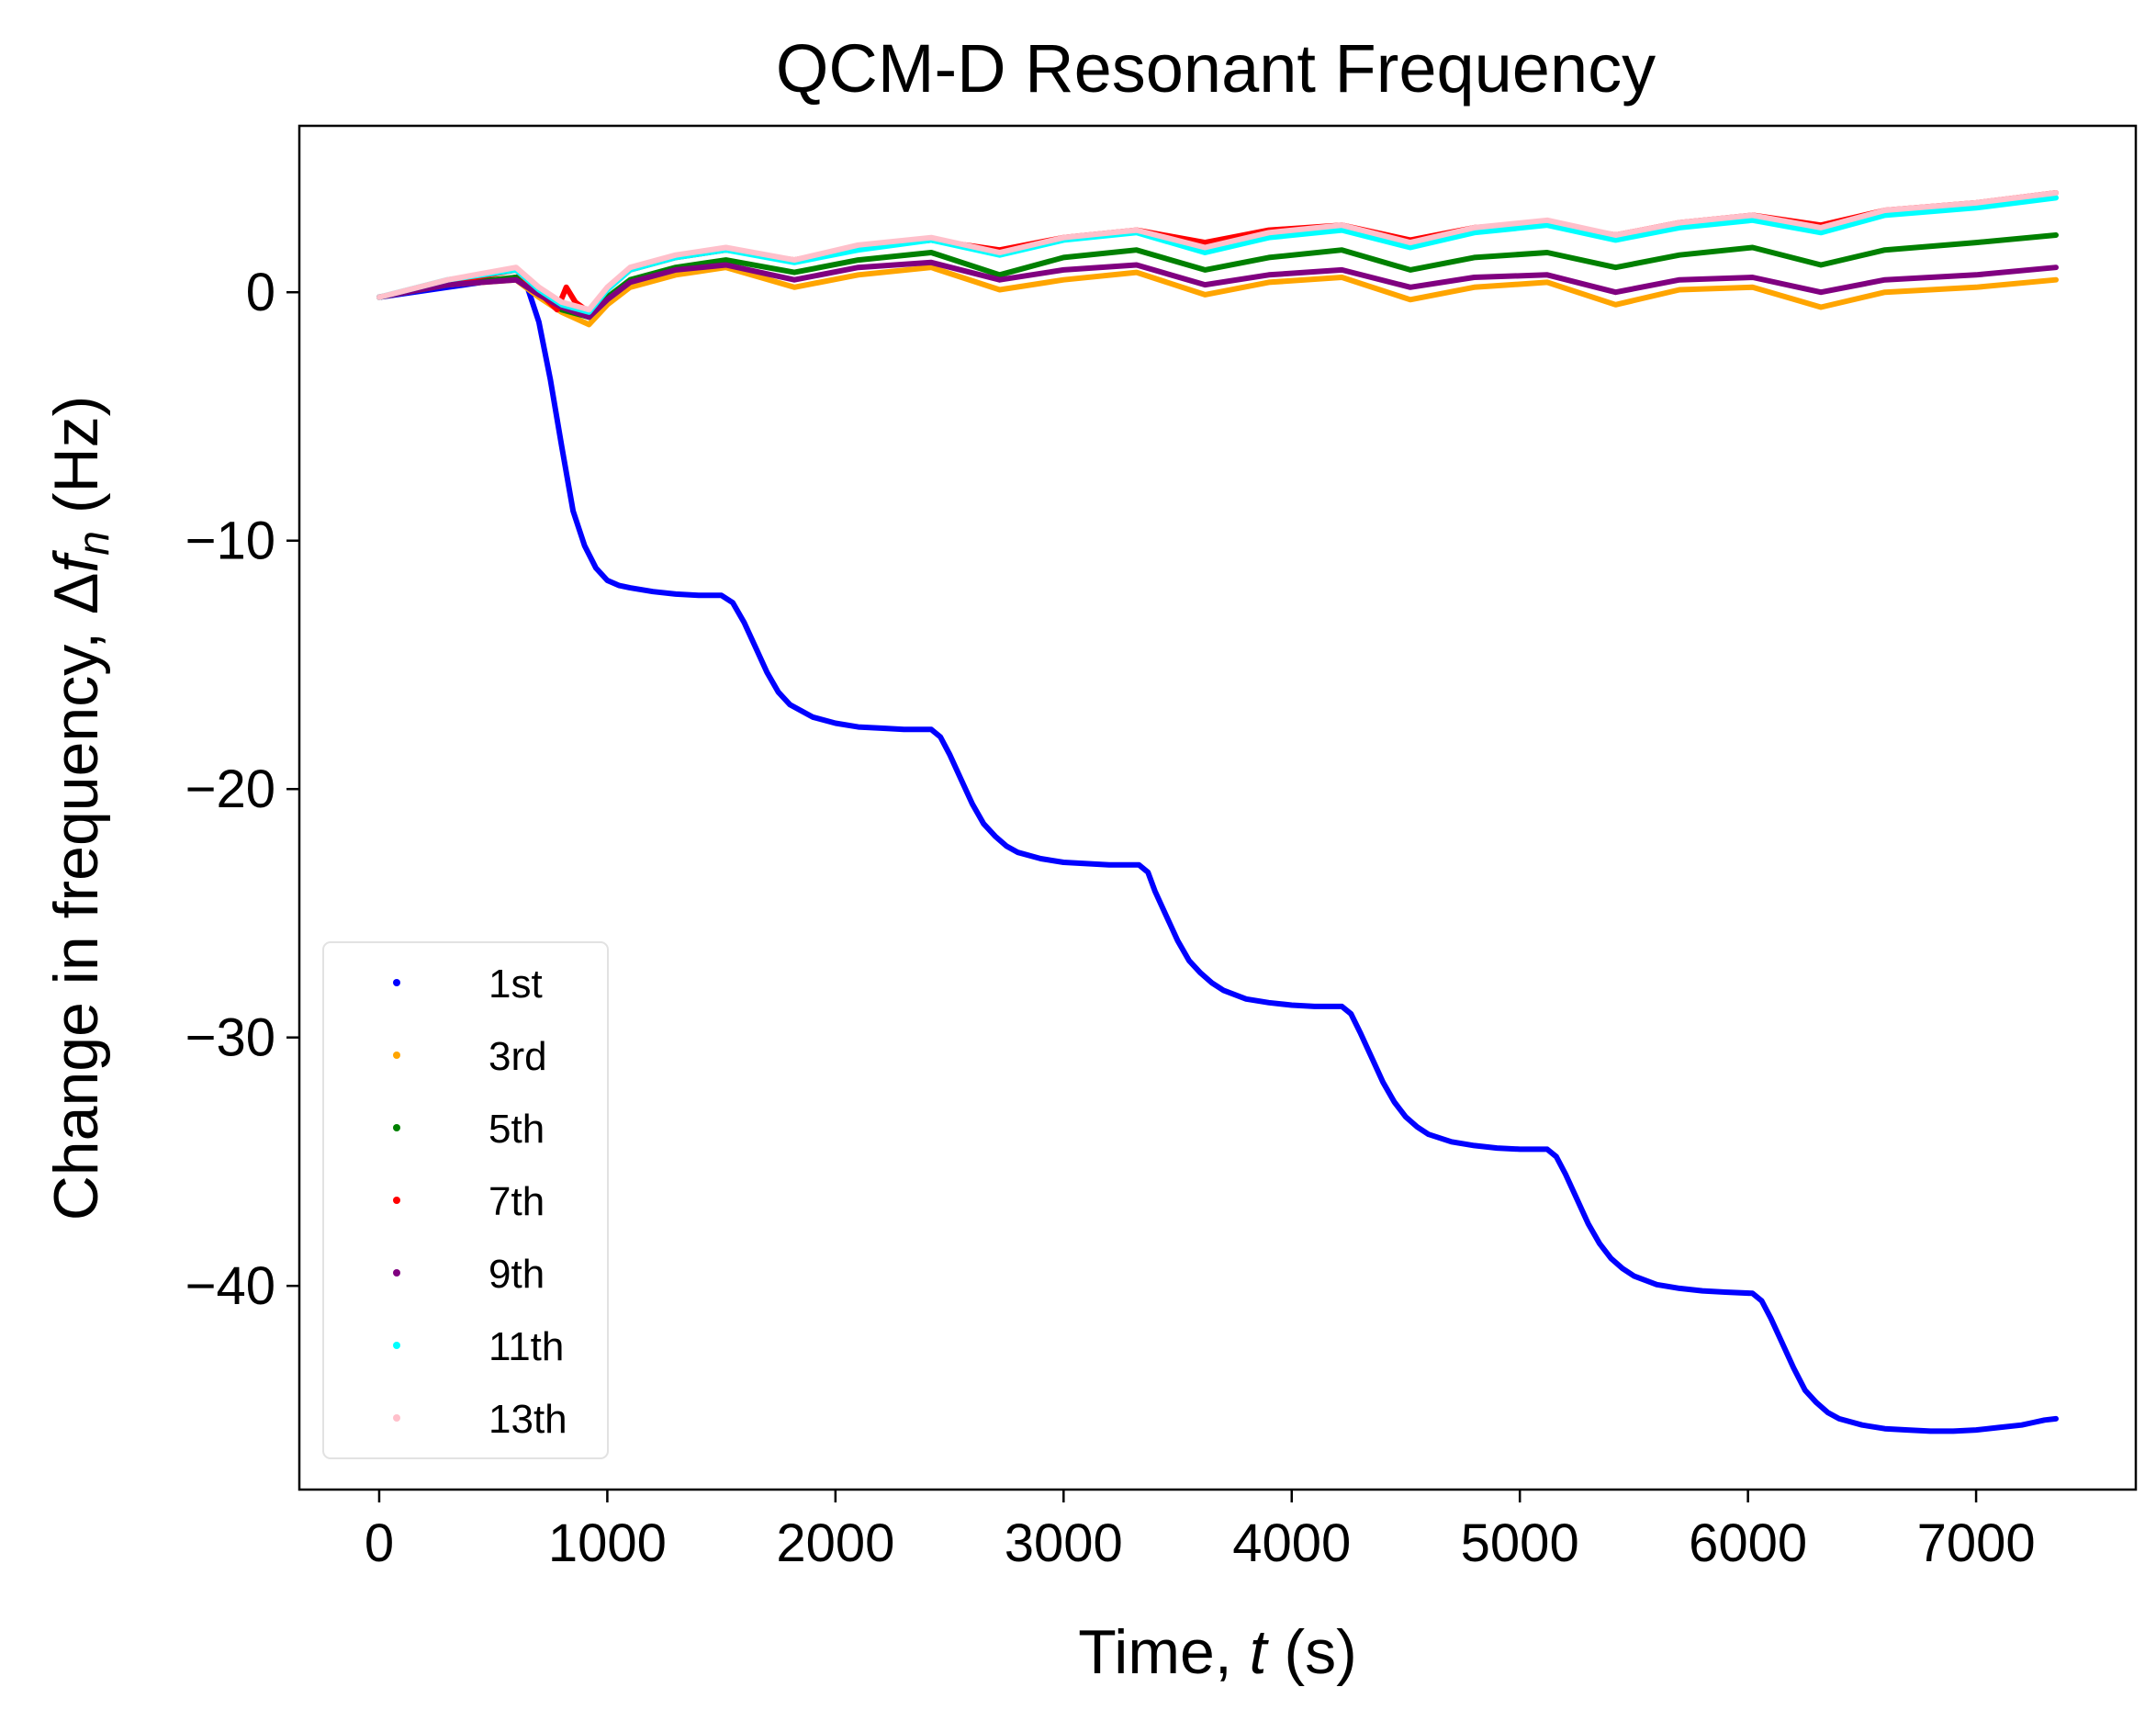  Describe the element at coordinates (1217, 290) in the screenshot. I see `series-9th-line` at that location.